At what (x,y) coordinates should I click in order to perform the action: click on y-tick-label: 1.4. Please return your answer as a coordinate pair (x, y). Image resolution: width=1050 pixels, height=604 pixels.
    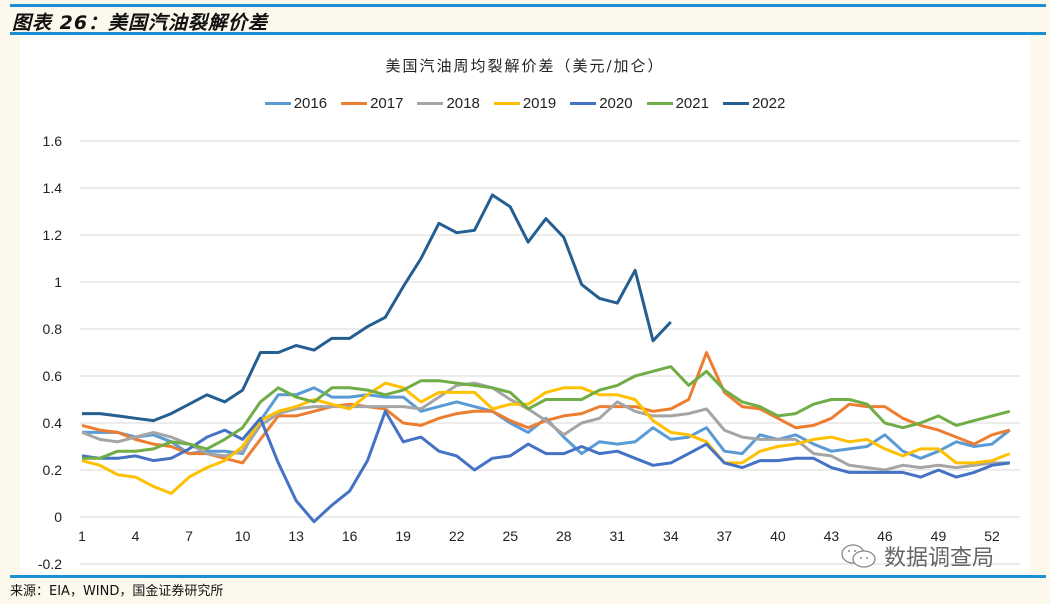
    Looking at the image, I should click on (53, 188).